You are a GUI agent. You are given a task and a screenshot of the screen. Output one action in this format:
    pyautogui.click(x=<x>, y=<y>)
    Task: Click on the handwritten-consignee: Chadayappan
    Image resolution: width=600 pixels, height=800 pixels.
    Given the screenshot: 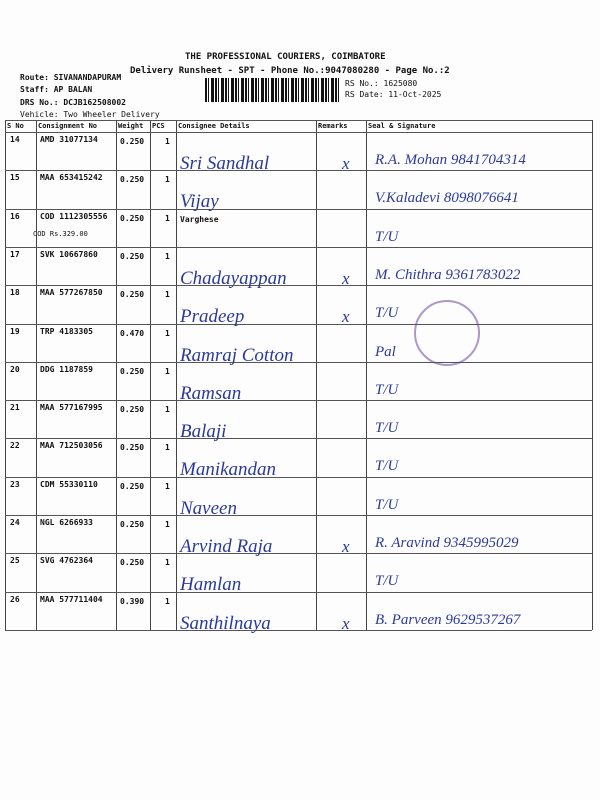 What is the action you would take?
    pyautogui.click(x=233, y=278)
    